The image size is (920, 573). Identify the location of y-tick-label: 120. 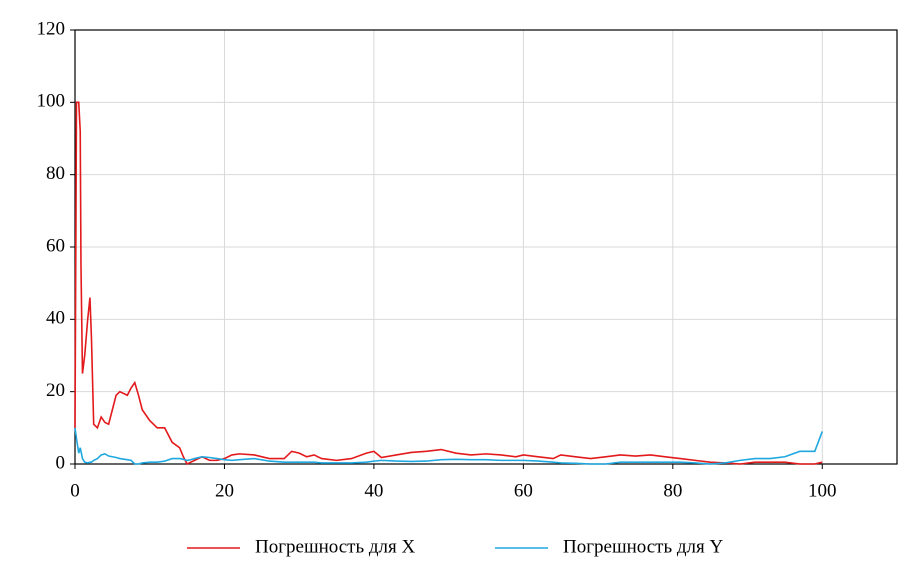
(51, 28).